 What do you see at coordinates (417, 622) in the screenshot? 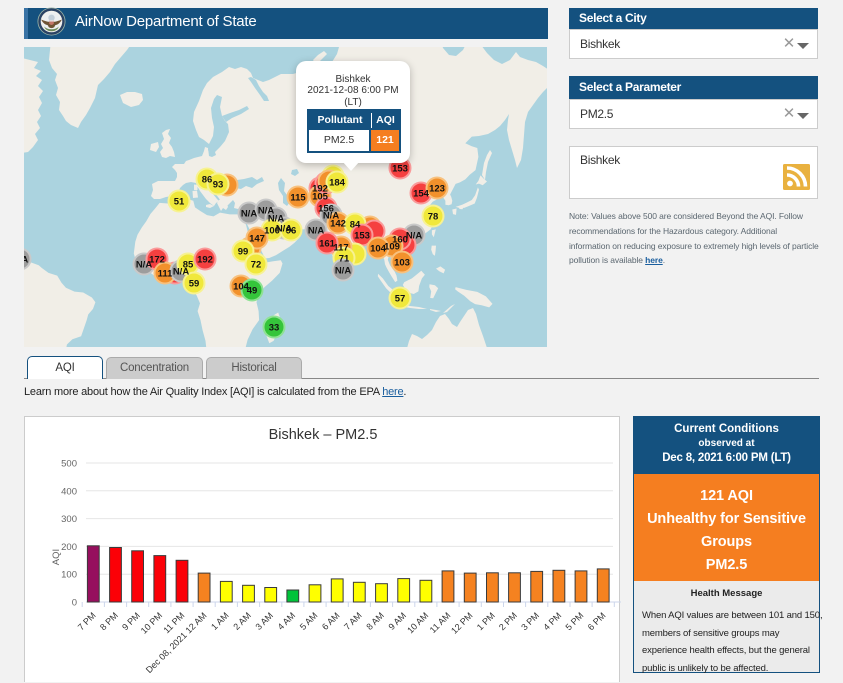
I see `svg-text: 10 AM` at bounding box center [417, 622].